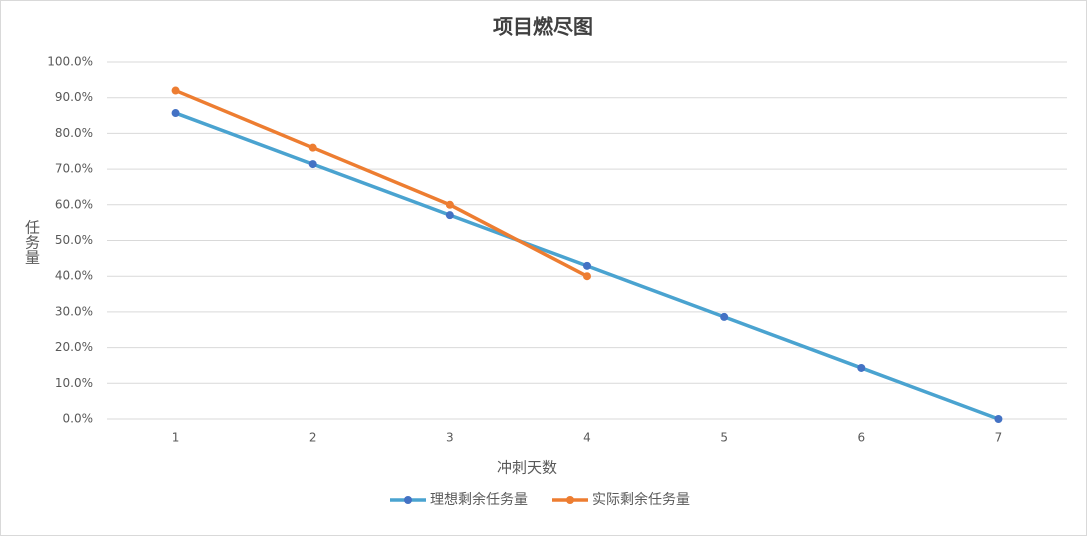 The height and width of the screenshot is (536, 1087). I want to click on y-tick-label: 80.0%, so click(74, 133).